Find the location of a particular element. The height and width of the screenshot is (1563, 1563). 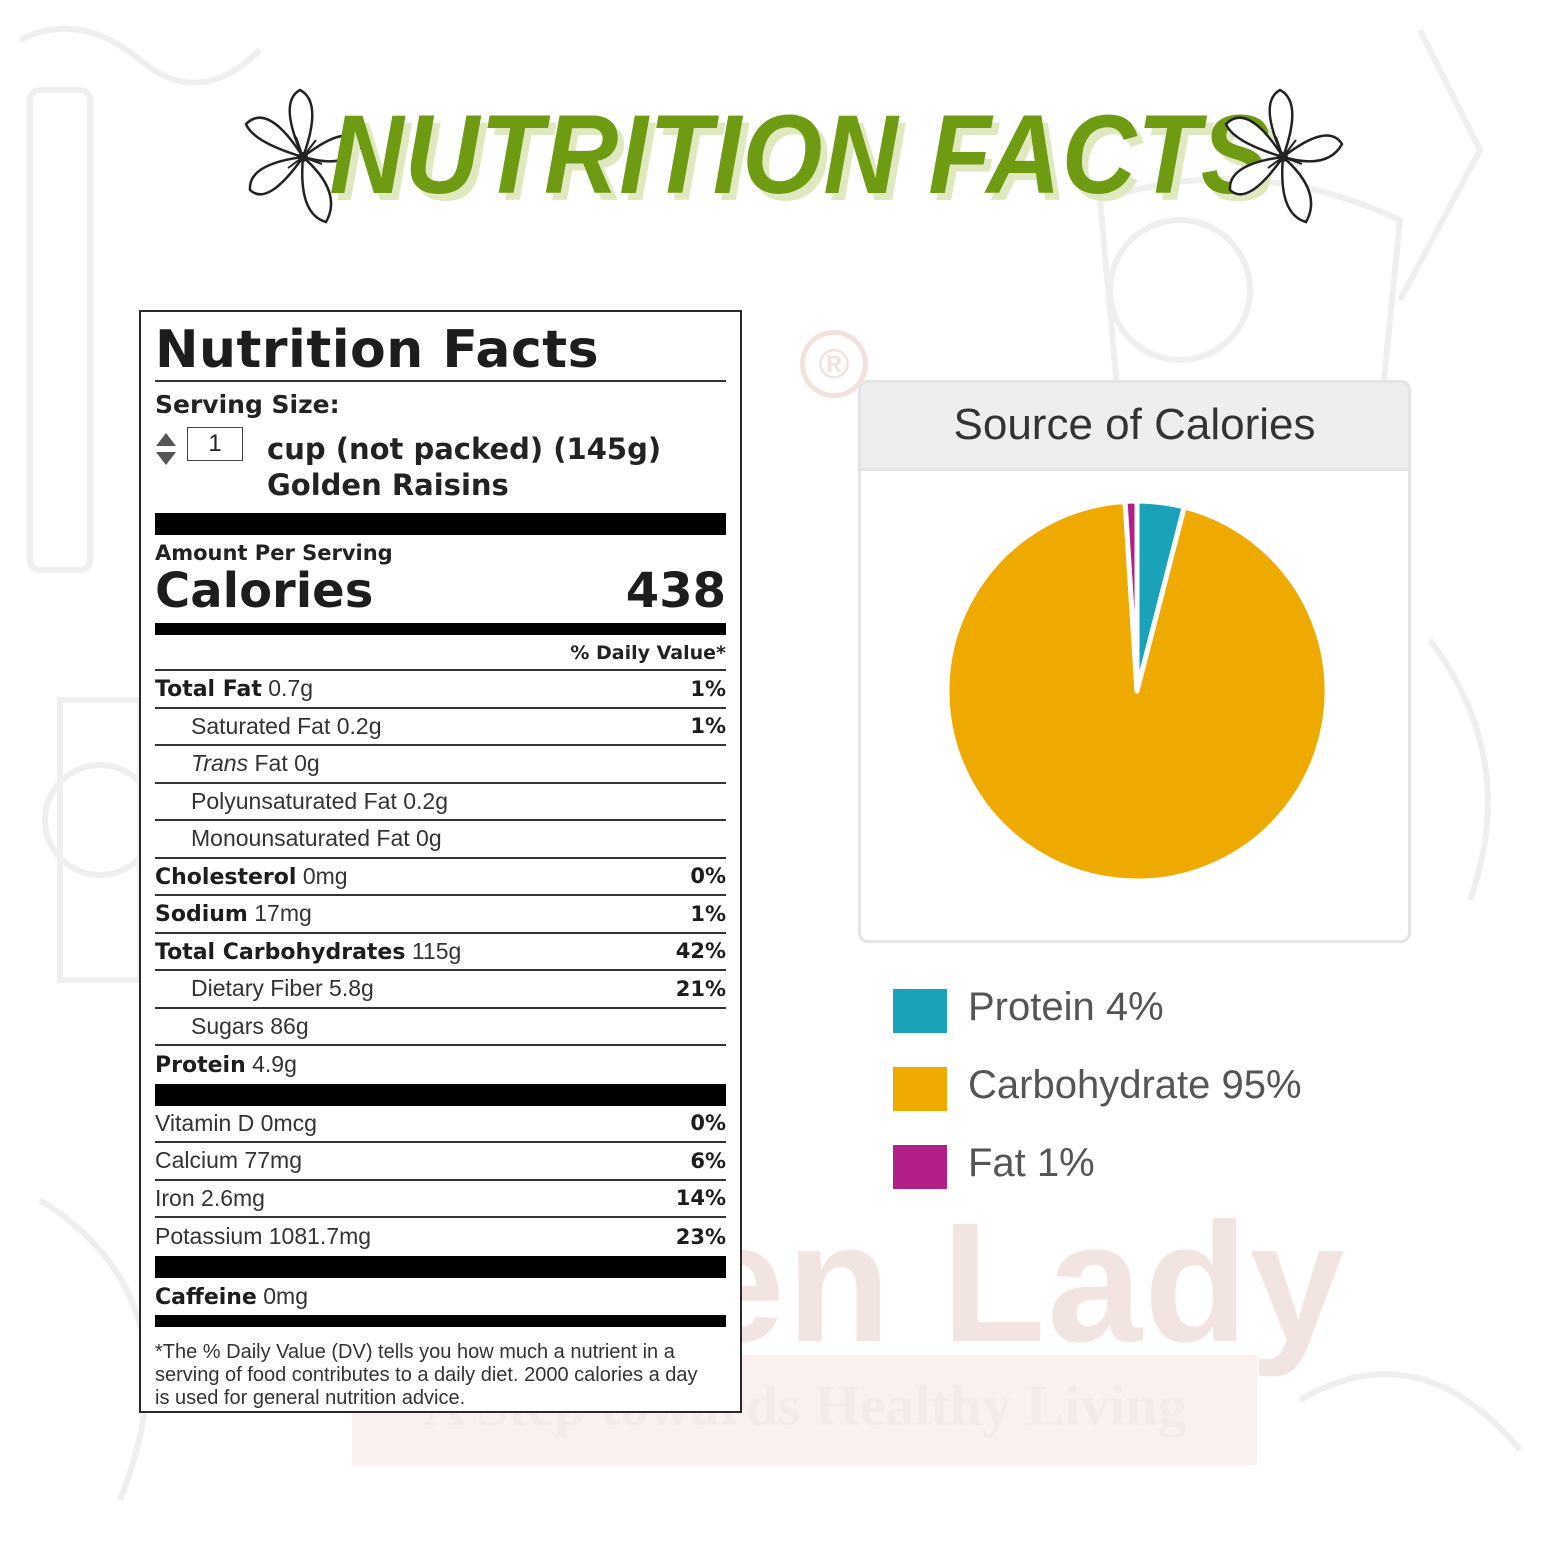

daily-value-percent: 42% is located at coordinates (700, 951).